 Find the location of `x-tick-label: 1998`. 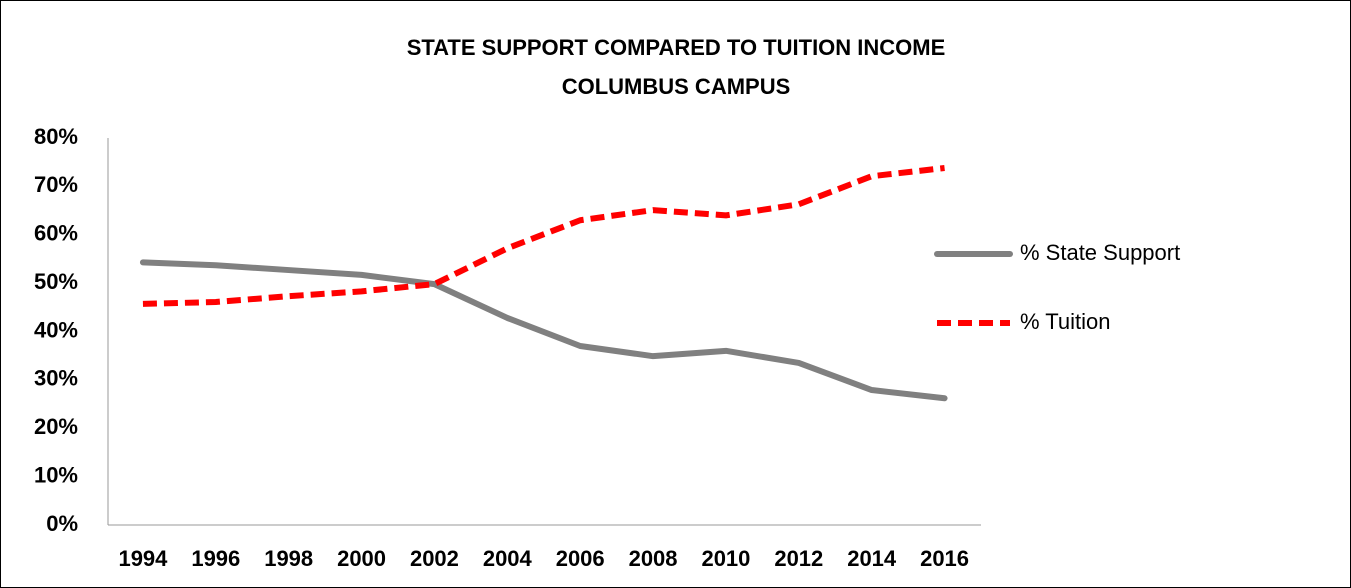

x-tick-label: 1998 is located at coordinates (288, 558).